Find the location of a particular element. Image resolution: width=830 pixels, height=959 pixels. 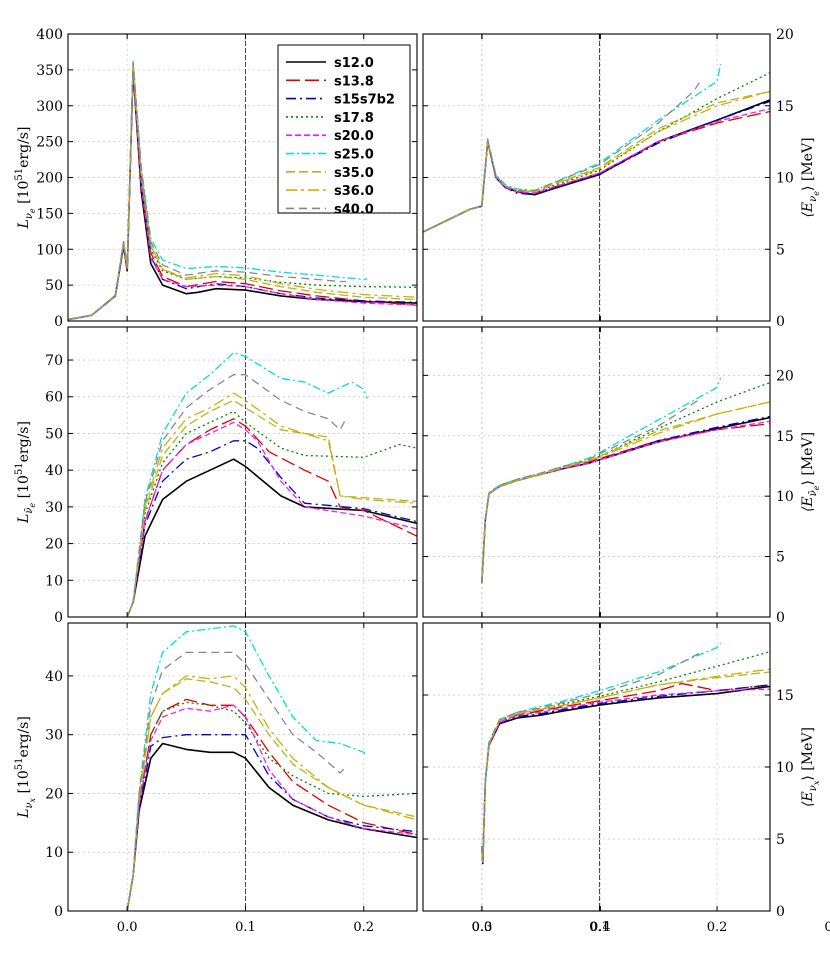

y-axis-label: ⟨Eν̄e⟩ [MeV] is located at coordinates (810, 472).